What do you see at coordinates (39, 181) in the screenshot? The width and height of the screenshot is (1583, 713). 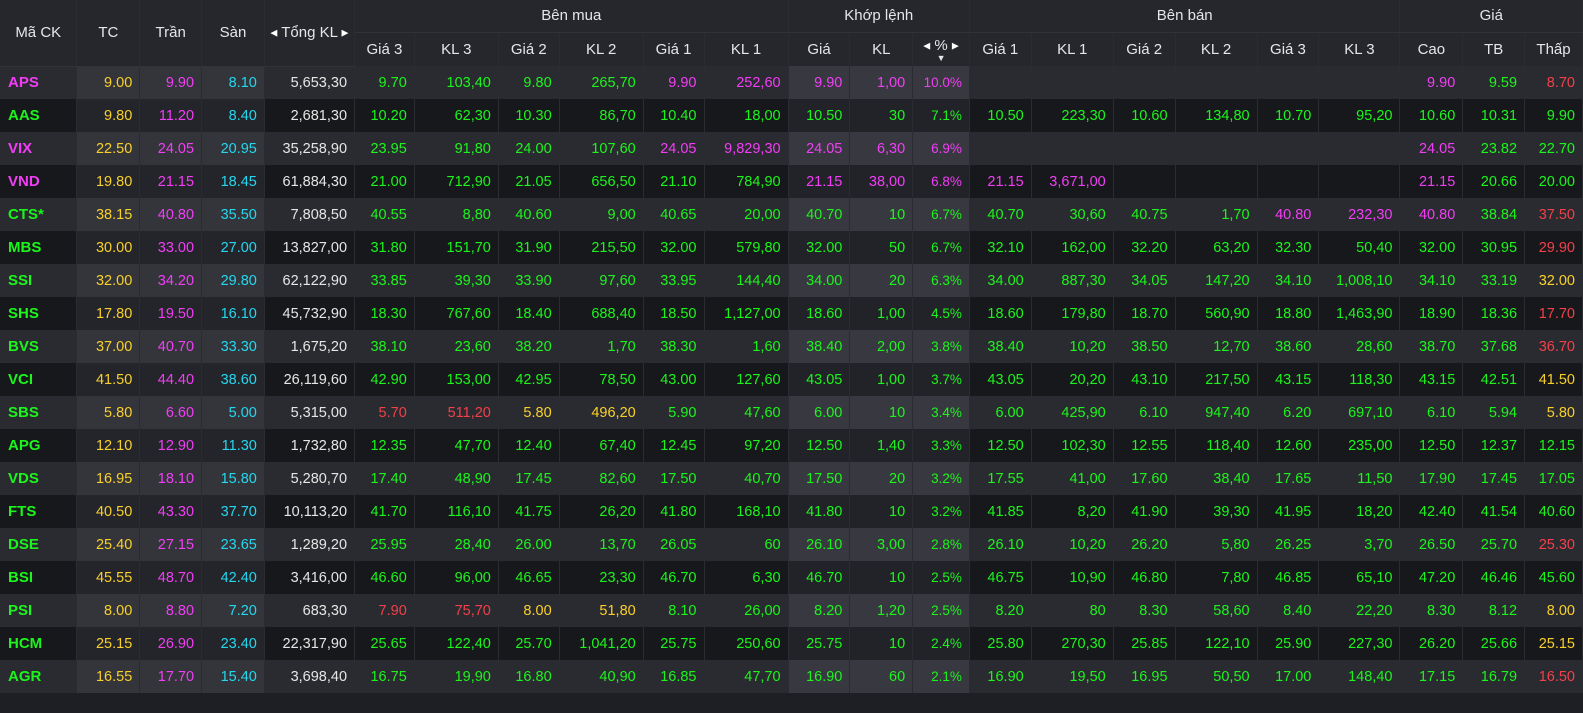 I see `symbol-cell: VND` at bounding box center [39, 181].